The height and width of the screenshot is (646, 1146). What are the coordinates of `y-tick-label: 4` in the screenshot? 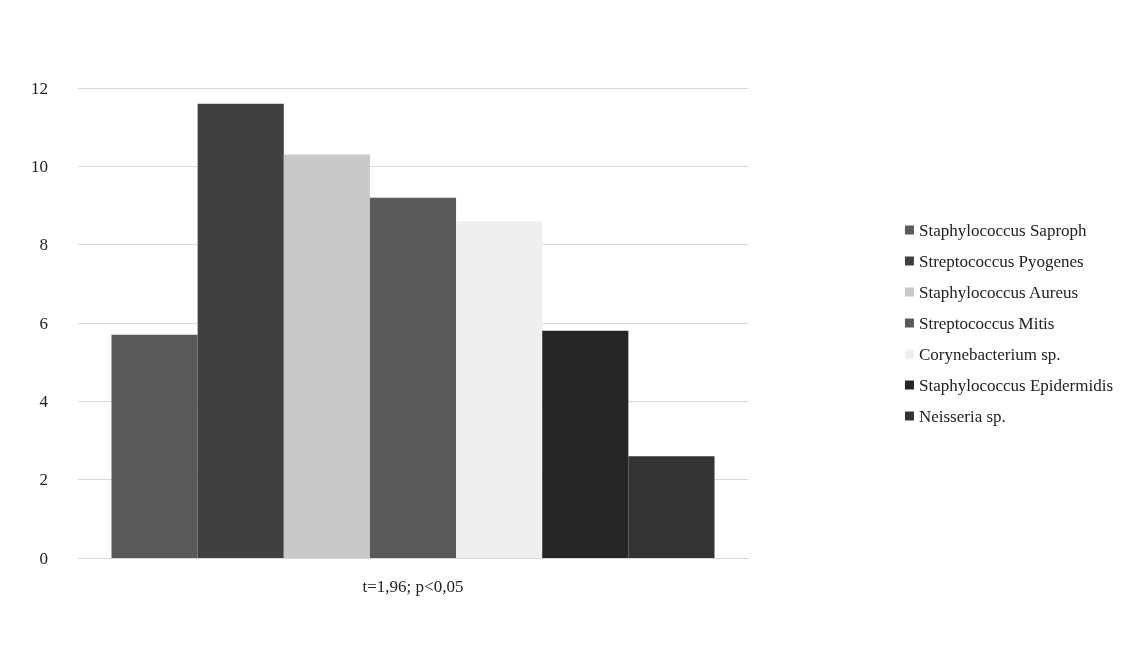 It's located at (44, 401).